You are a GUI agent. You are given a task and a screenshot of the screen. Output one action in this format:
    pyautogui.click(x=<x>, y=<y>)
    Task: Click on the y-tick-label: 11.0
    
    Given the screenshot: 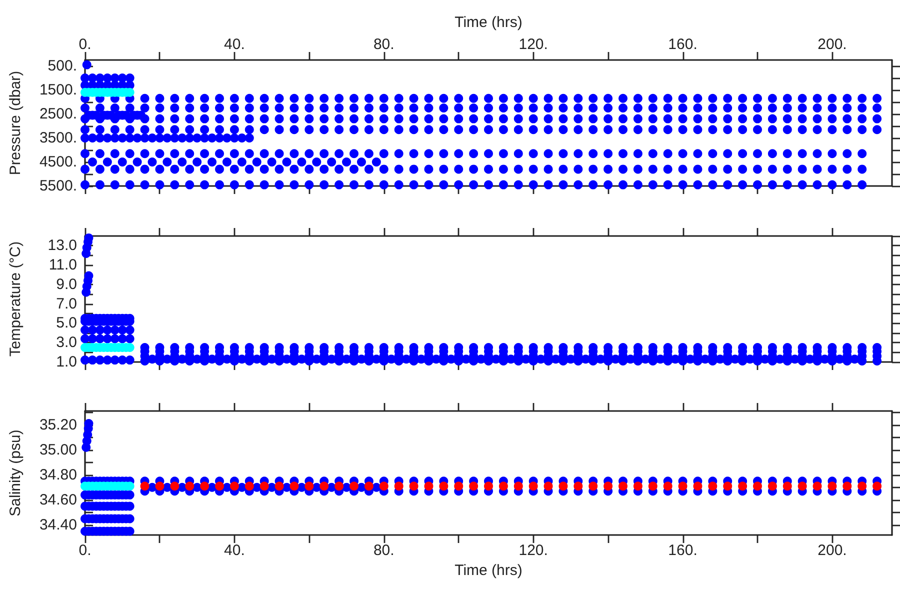 What is the action you would take?
    pyautogui.click(x=62, y=265)
    